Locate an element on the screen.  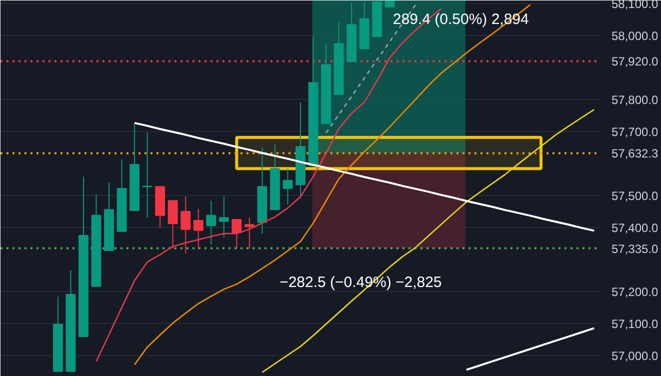
y-tick-label: 57,700.0 is located at coordinates (635, 132).